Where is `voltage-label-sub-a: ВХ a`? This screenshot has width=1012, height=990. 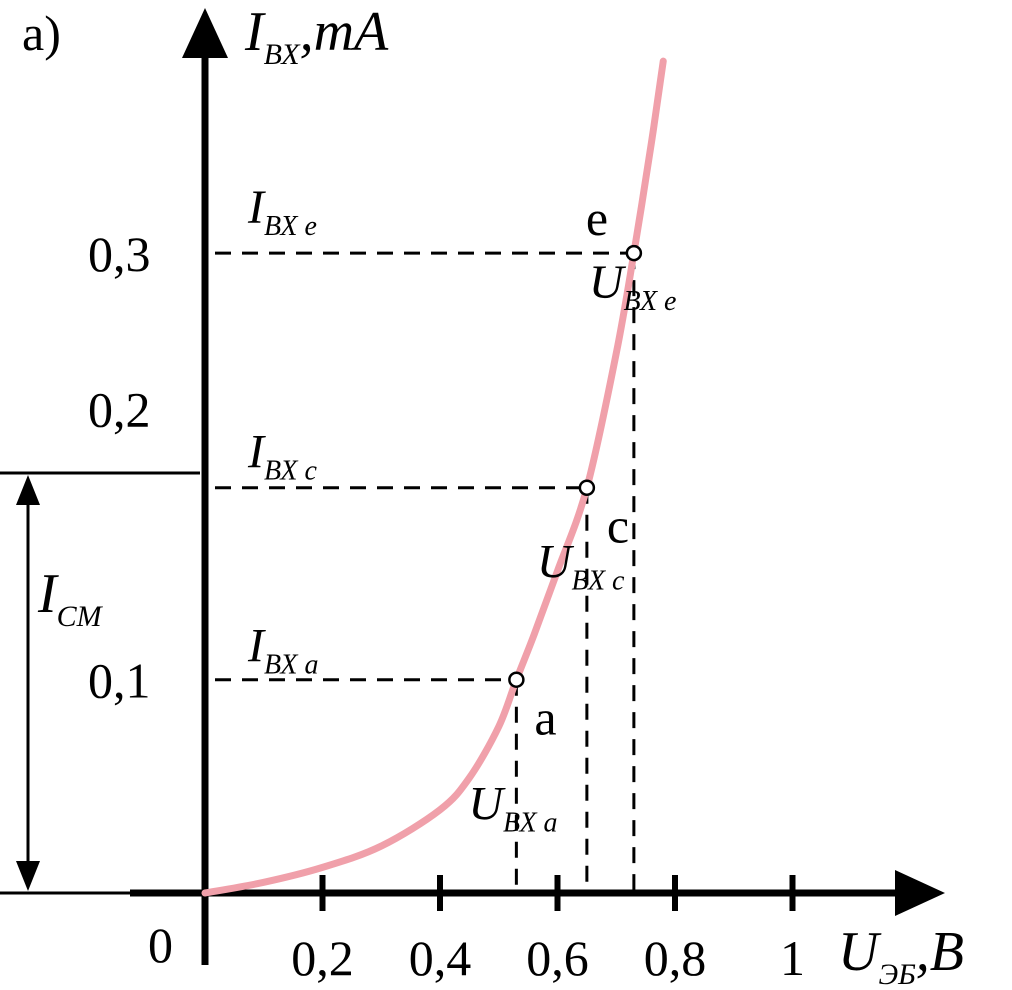 voltage-label-sub-a: ВХ a is located at coordinates (530, 823).